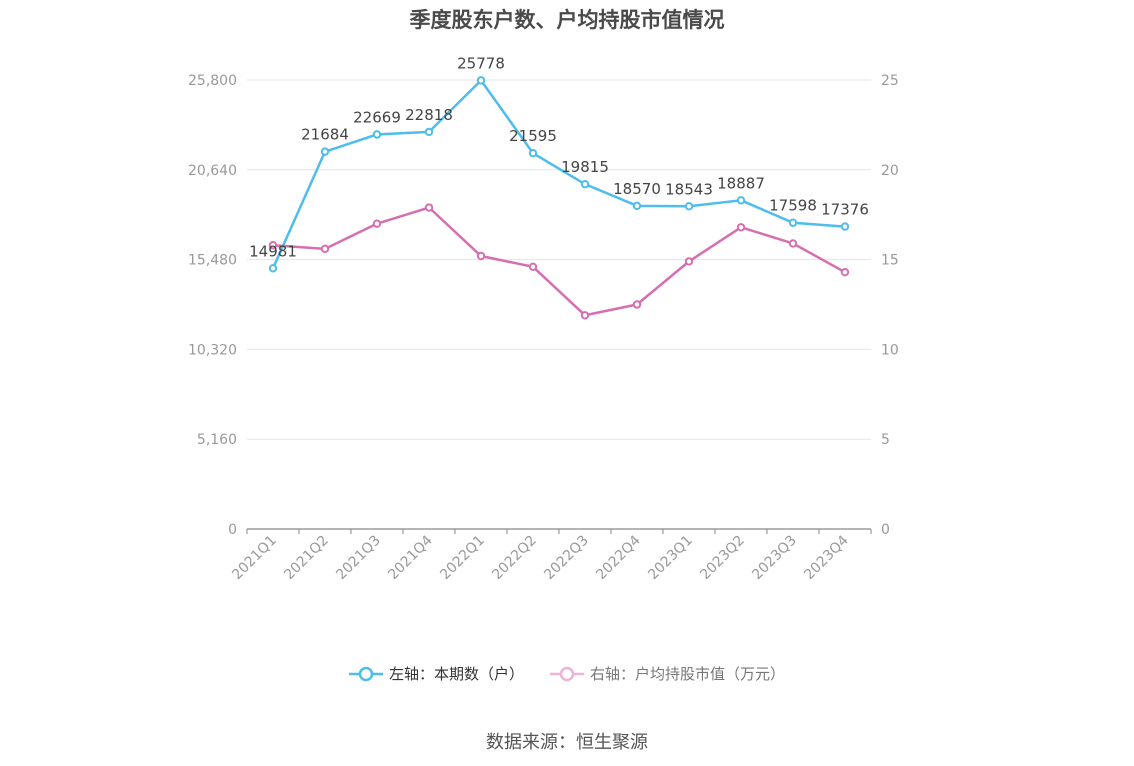  Describe the element at coordinates (456, 674) in the screenshot. I see `legend-label-series0: 左轴：本期数（户）` at that location.